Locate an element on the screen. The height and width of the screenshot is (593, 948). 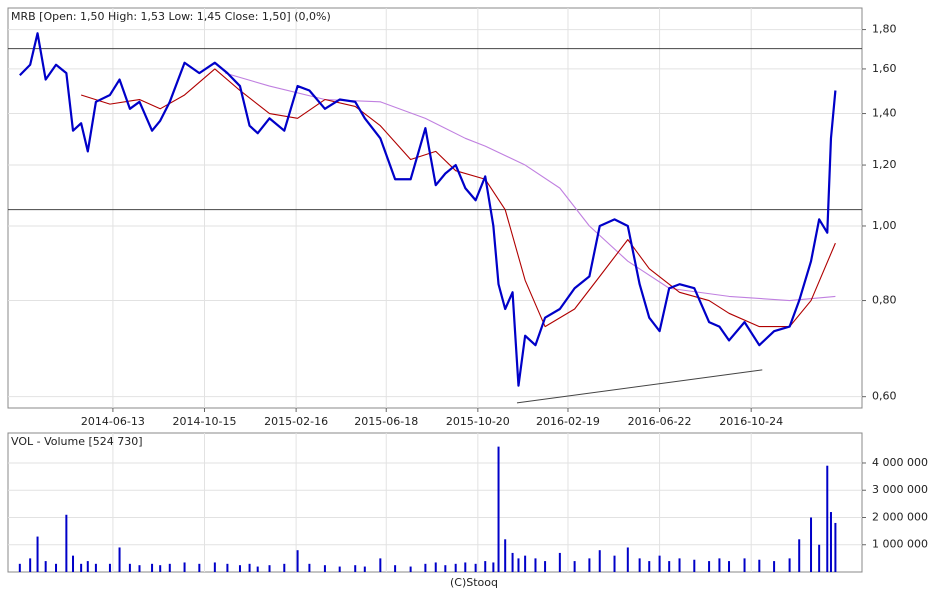
x-tick-label: 2016-02-19 is located at coordinates (568, 421).